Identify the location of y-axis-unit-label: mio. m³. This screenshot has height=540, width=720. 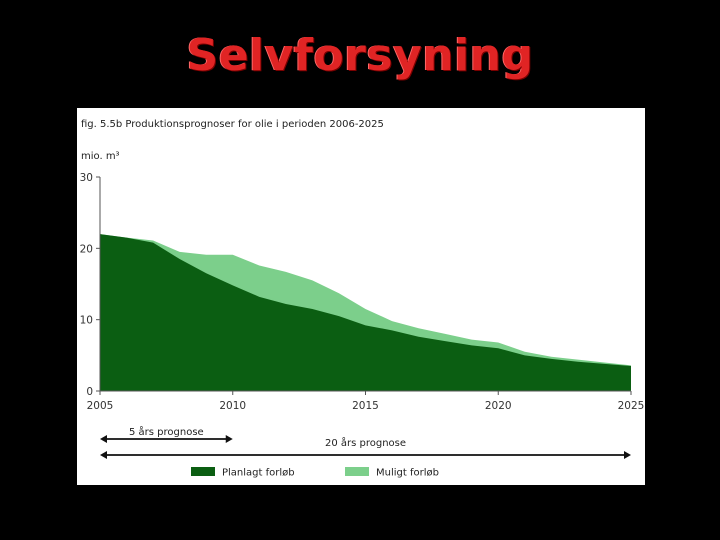
(100, 156).